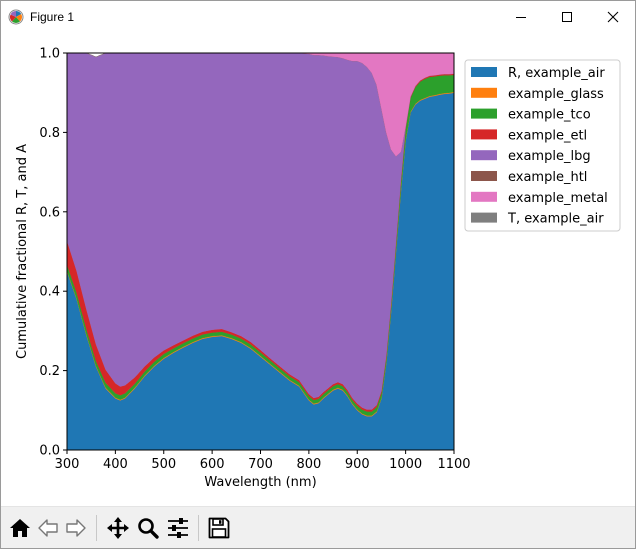 The width and height of the screenshot is (636, 549). I want to click on x-tick-label: 800, so click(308, 464).